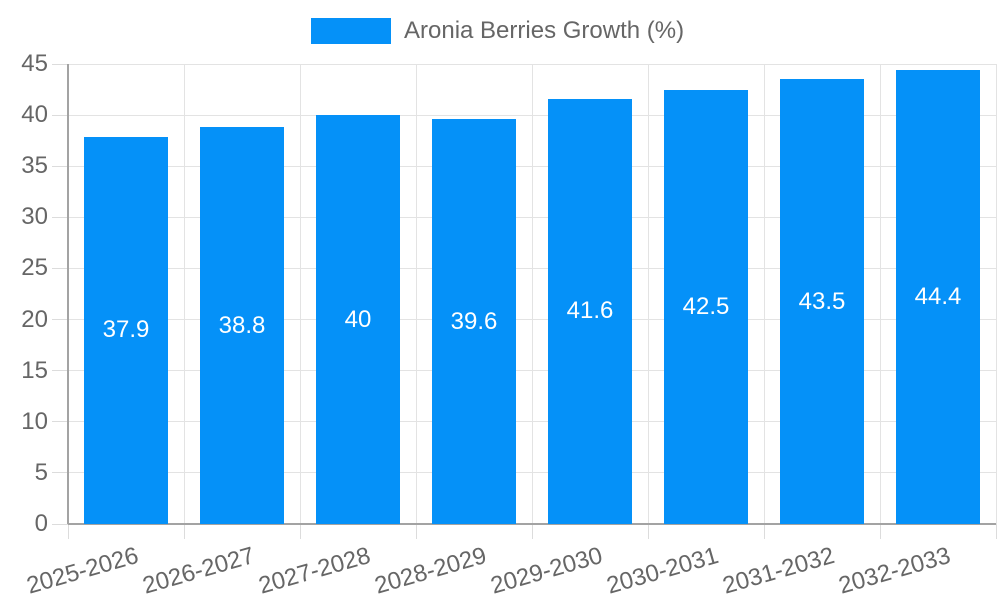  What do you see at coordinates (34, 370) in the screenshot?
I see `y-tick-label: 15` at bounding box center [34, 370].